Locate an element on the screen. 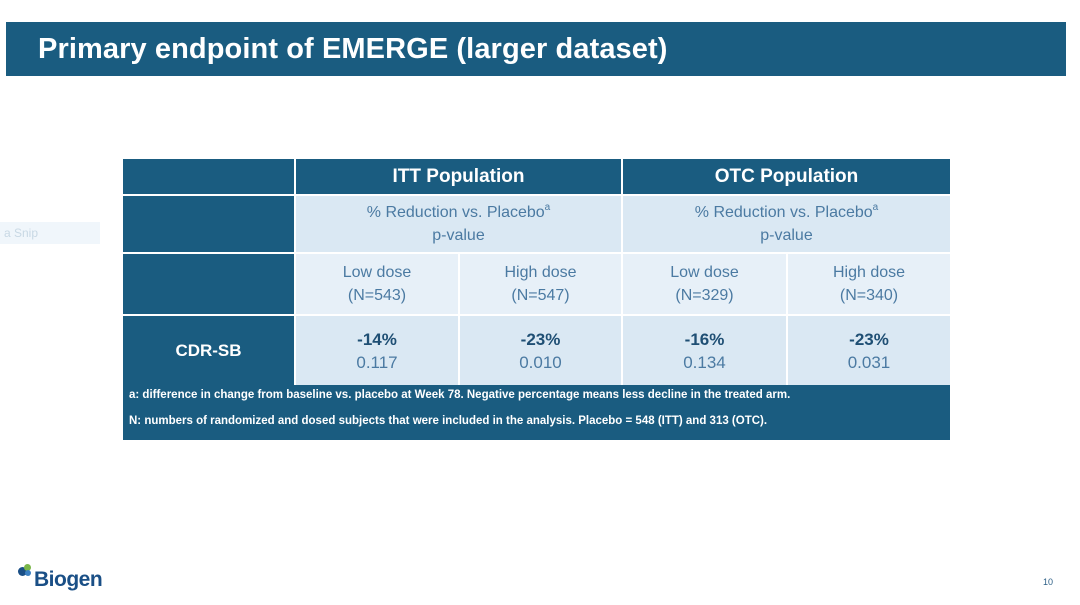 The width and height of the screenshot is (1080, 605). percent-reduction: -16% is located at coordinates (704, 339).